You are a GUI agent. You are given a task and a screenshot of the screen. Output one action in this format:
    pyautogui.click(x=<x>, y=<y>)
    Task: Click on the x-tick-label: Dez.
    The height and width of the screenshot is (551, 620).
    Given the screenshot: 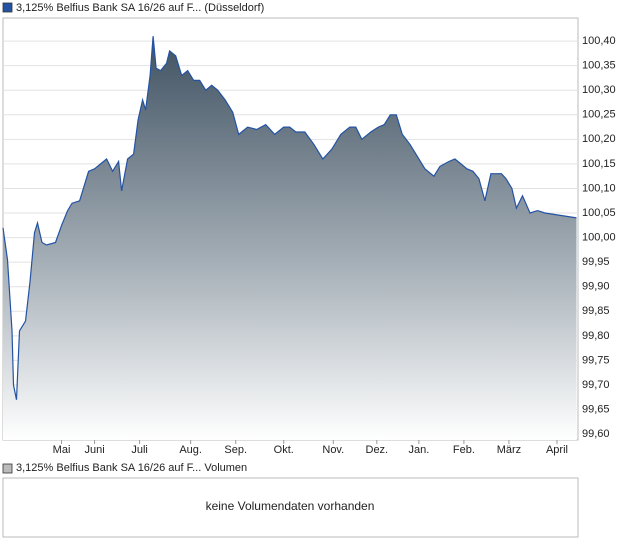 What is the action you would take?
    pyautogui.click(x=377, y=450)
    